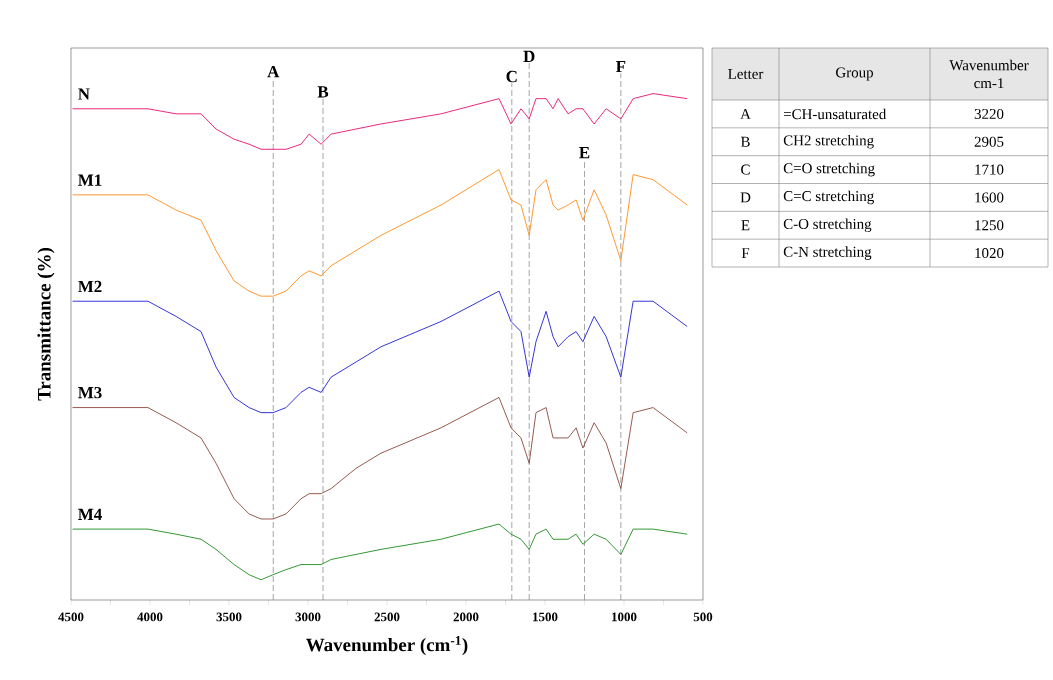  I want to click on series-label: M1, so click(90, 180).